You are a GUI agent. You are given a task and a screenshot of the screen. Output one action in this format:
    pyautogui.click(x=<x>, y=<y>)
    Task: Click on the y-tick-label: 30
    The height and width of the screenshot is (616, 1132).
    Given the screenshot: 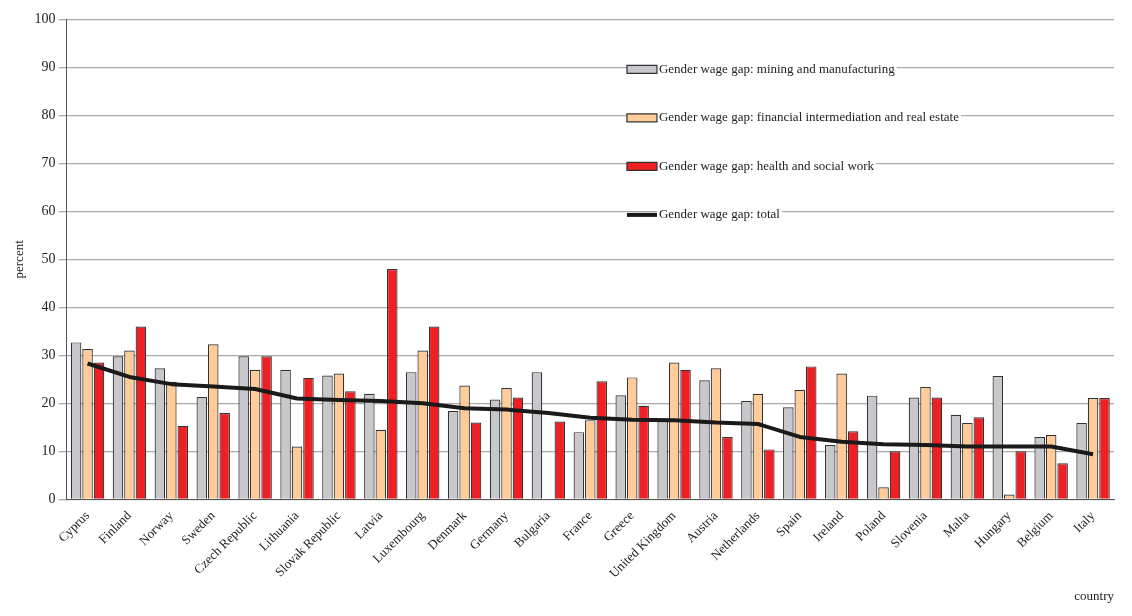 What is the action you would take?
    pyautogui.click(x=48, y=355)
    